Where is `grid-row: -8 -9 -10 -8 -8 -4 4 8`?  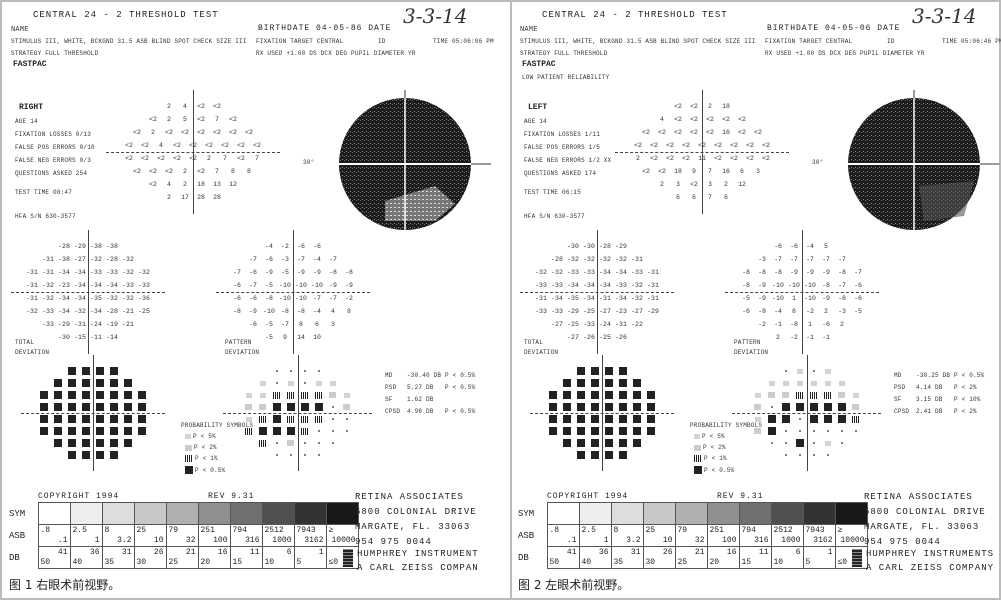
grid-row: -8 -9 -10 -8 -8 -4 4 8 is located at coordinates (293, 311).